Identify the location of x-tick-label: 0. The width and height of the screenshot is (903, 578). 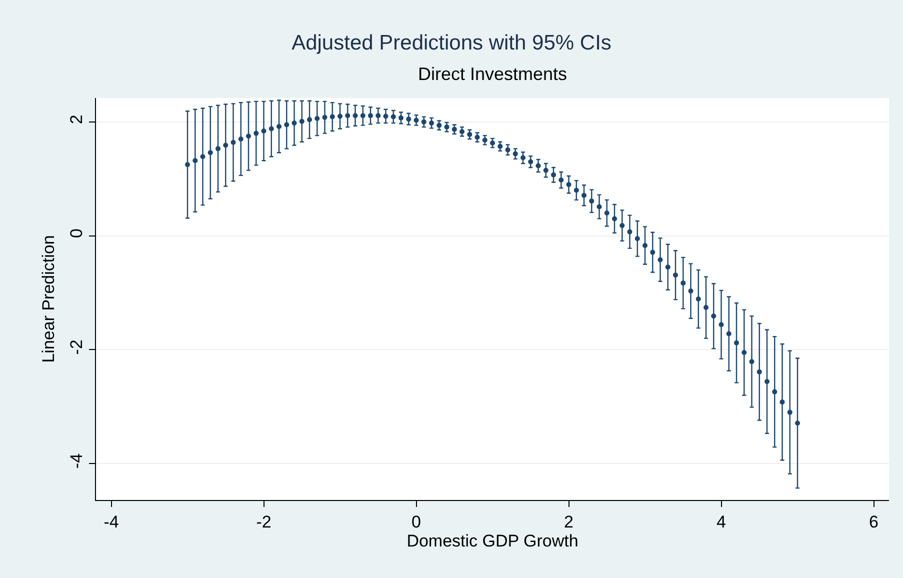
(416, 522).